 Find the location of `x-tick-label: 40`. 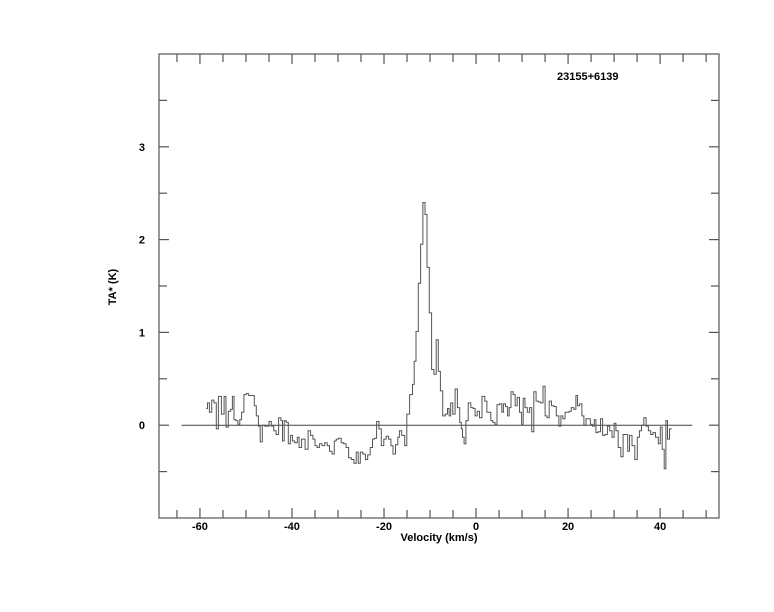

x-tick-label: 40 is located at coordinates (660, 527).